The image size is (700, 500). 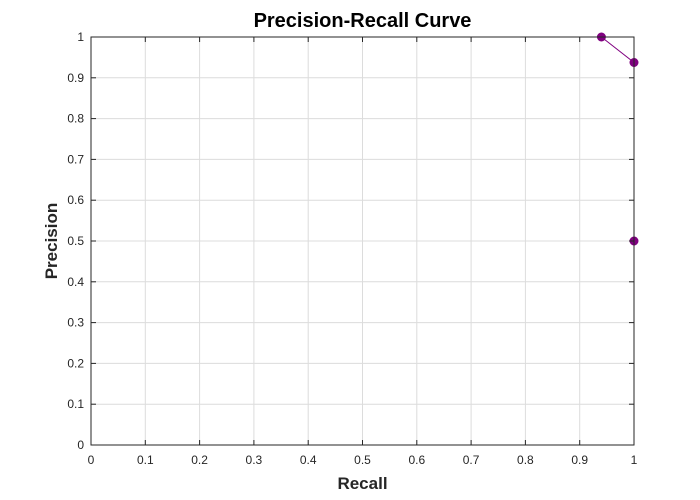 What do you see at coordinates (75, 363) in the screenshot?
I see `y-tick-label: 0.2` at bounding box center [75, 363].